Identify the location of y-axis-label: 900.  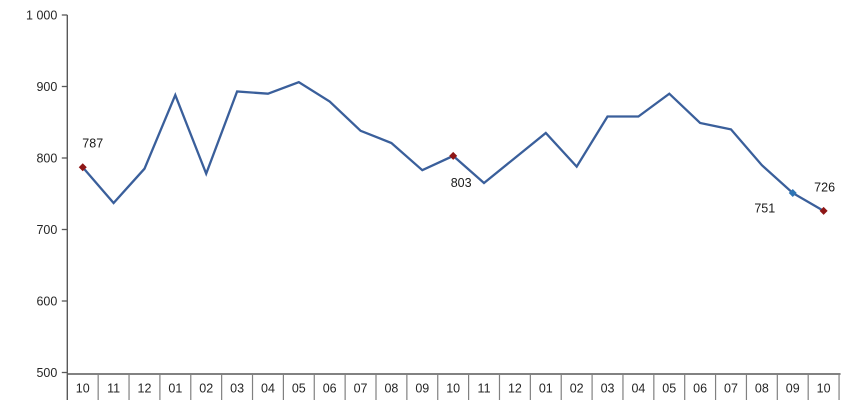
(46, 87).